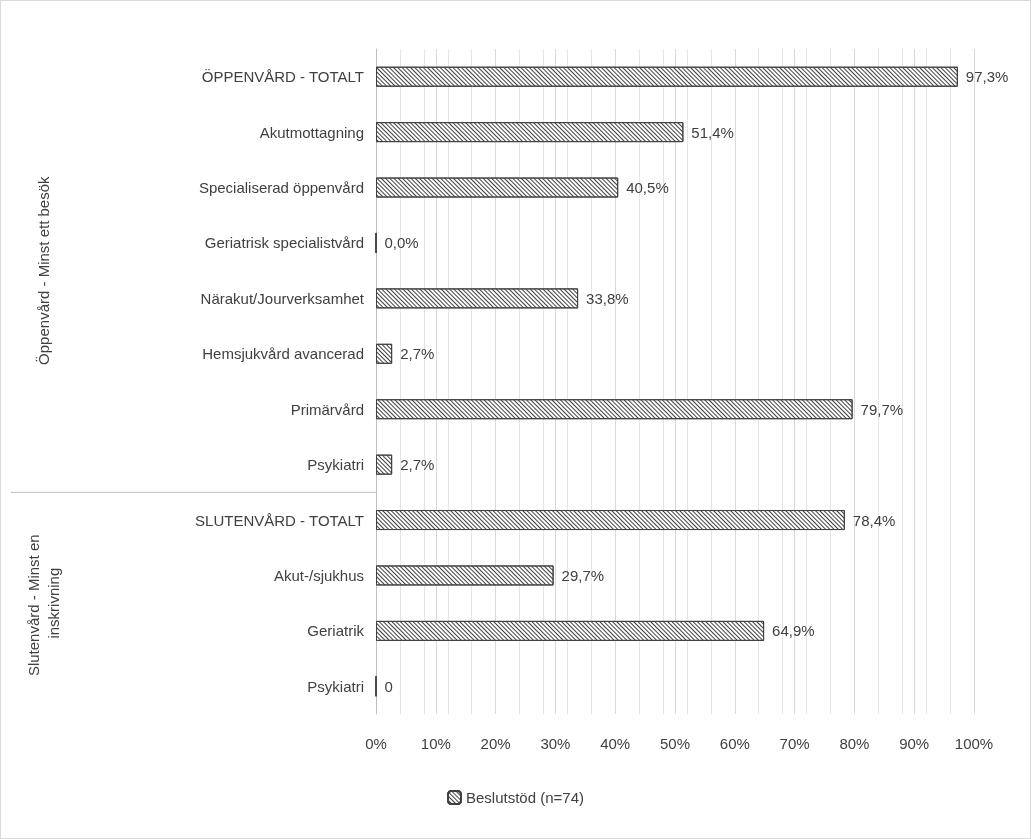  I want to click on y-tick-label: Primärvård, so click(327, 409).